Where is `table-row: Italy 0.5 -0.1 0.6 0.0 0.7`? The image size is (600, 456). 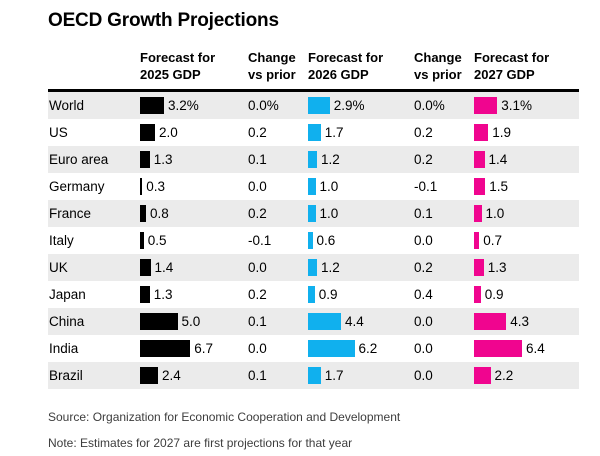
table-row: Italy 0.5 -0.1 0.6 0.0 0.7 is located at coordinates (313, 240).